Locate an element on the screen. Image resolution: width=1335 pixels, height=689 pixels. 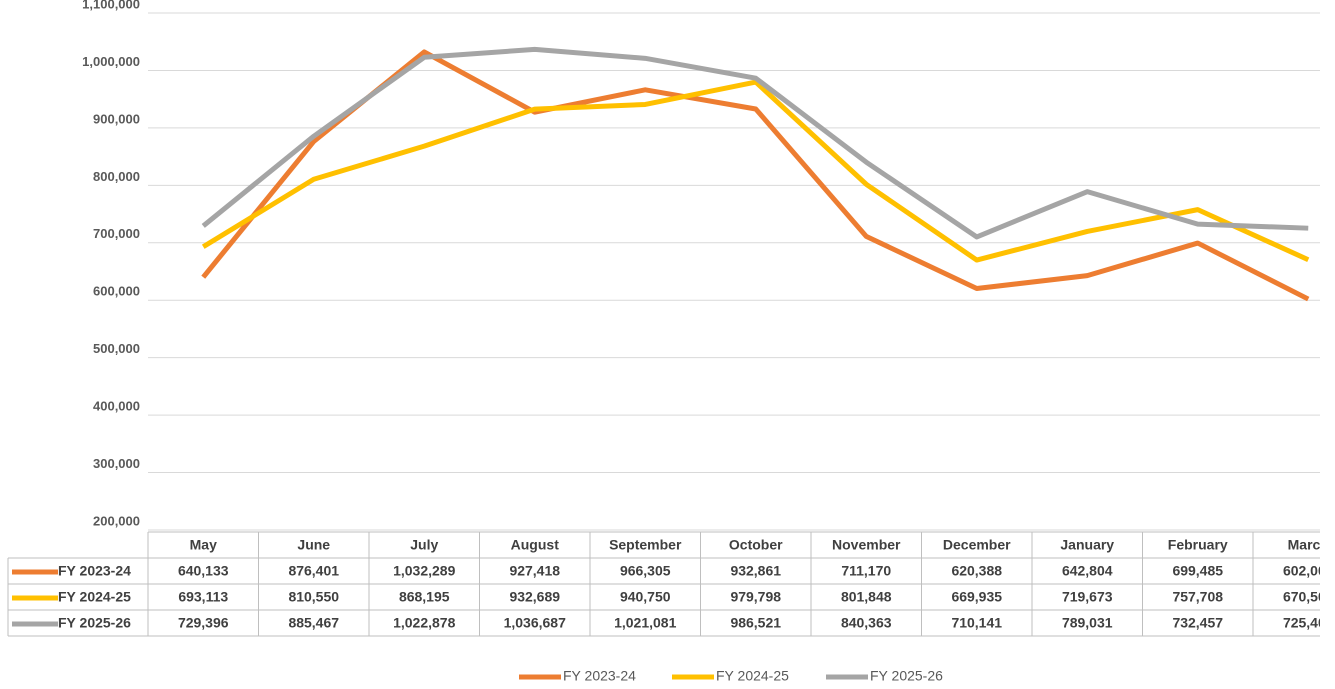
column-header: March is located at coordinates (1308, 545).